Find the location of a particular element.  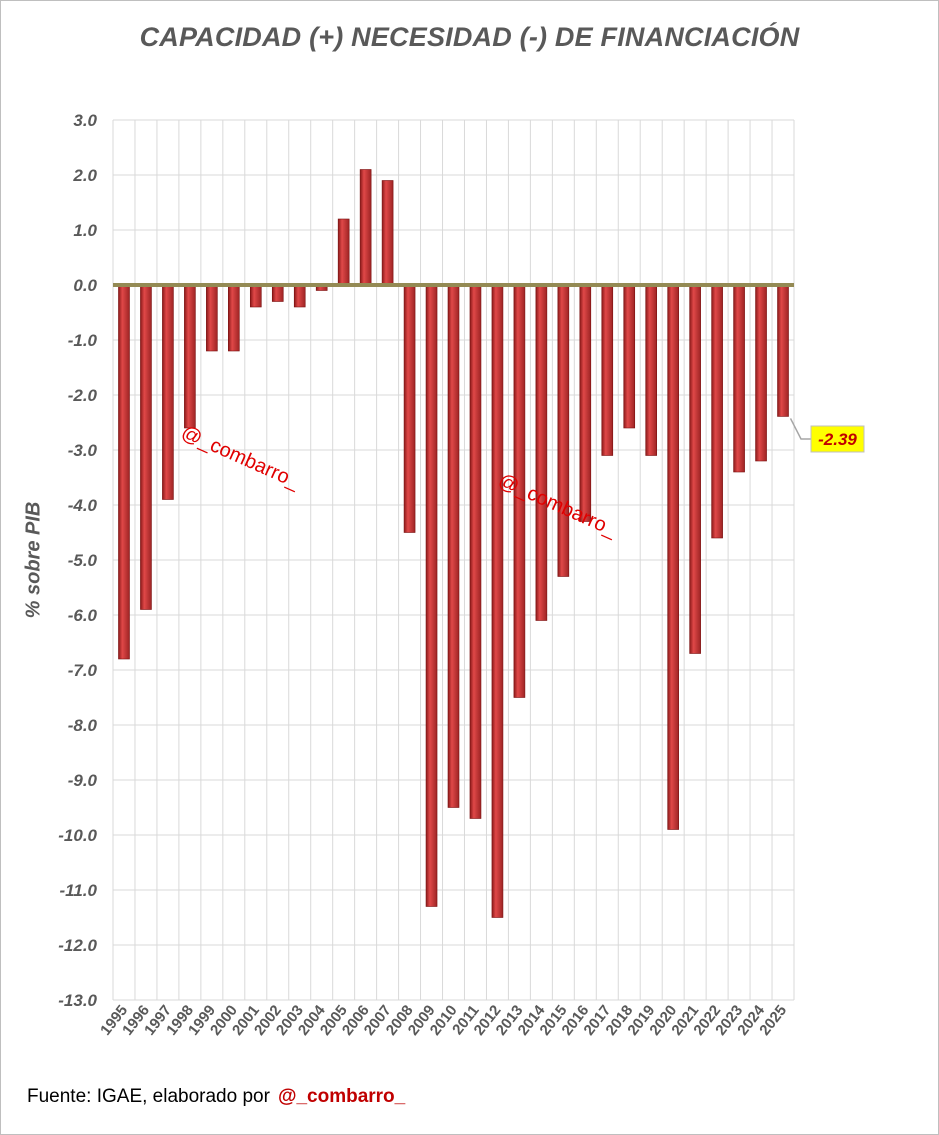

bar-2006 is located at coordinates (365, 227).